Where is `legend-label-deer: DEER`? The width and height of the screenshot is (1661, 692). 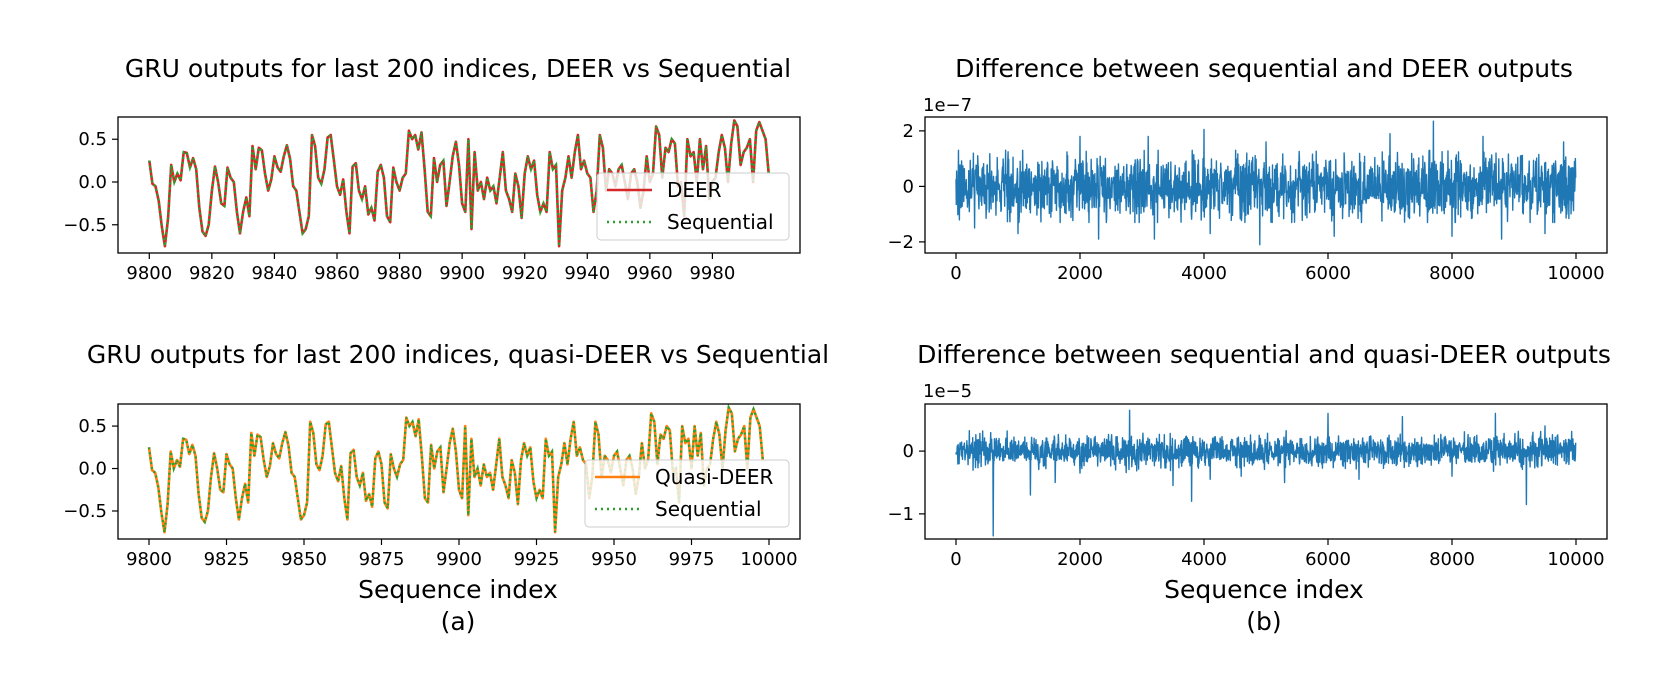
legend-label-deer: DEER is located at coordinates (694, 190).